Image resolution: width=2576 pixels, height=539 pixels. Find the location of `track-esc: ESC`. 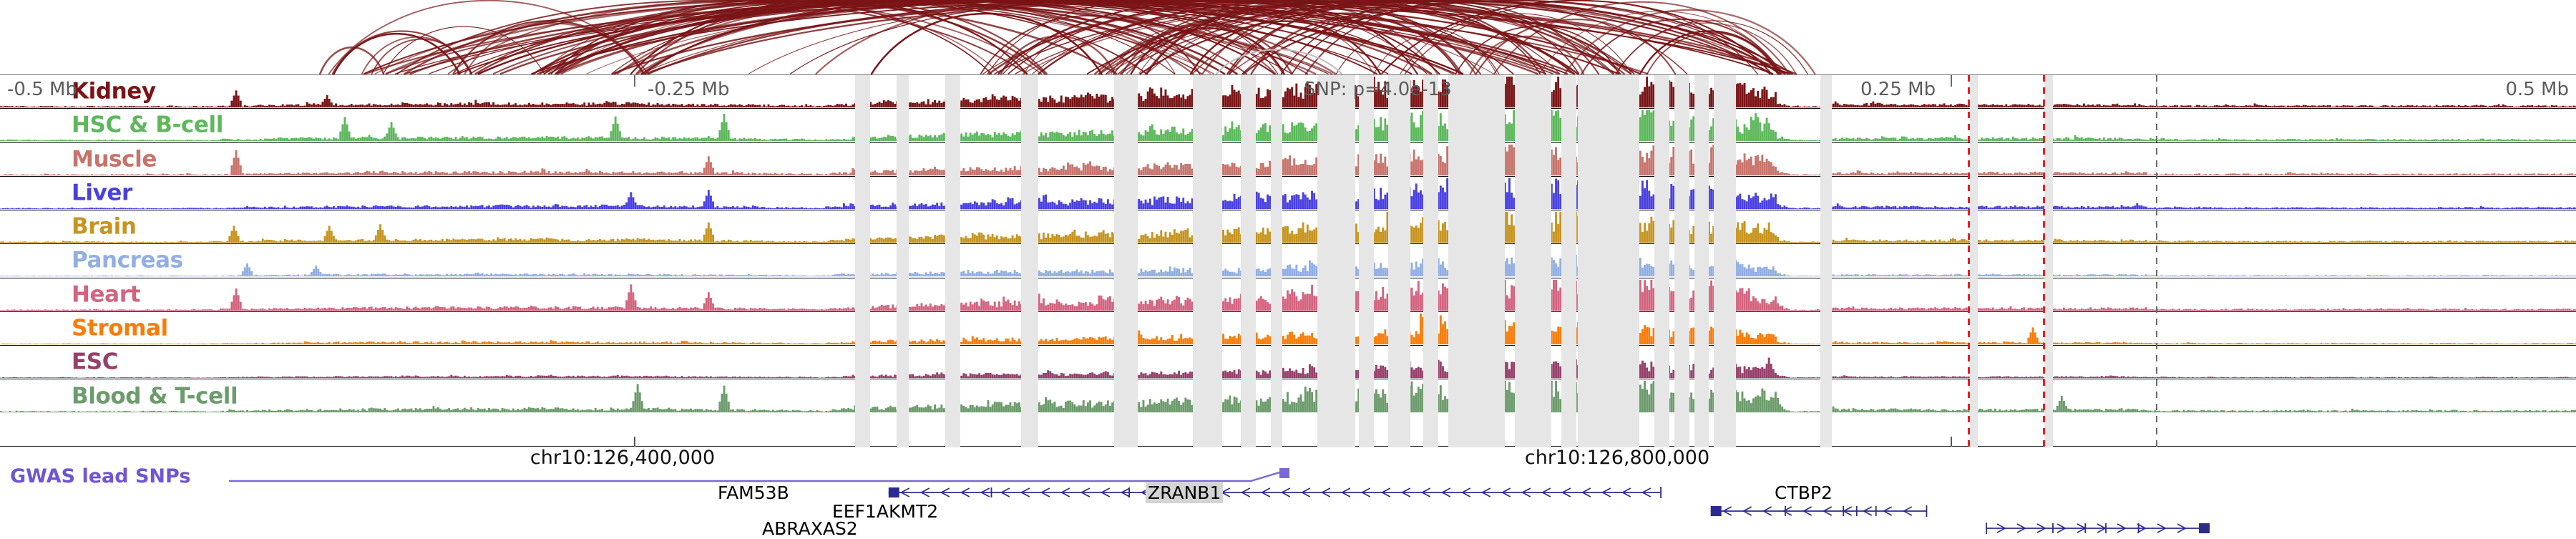

track-esc: ESC is located at coordinates (1288, 363).